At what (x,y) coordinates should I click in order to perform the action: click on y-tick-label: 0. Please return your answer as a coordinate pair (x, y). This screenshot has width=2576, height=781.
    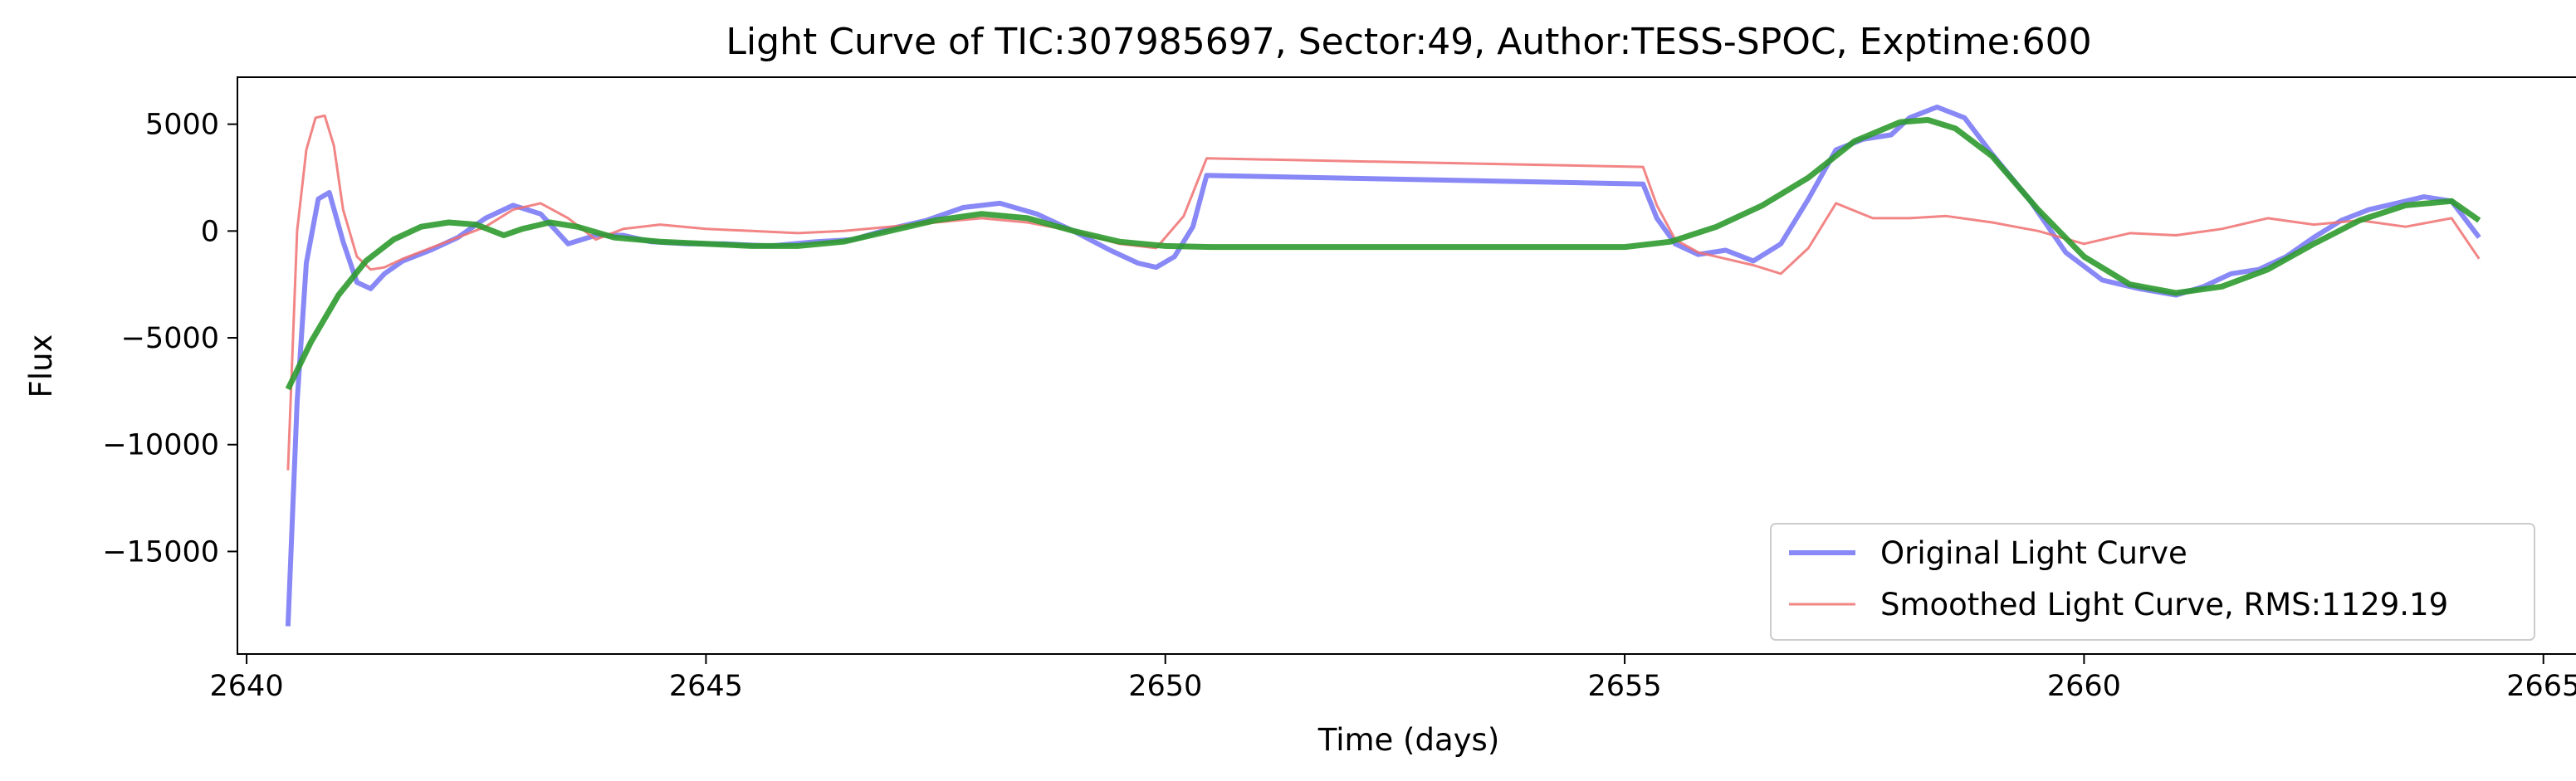
    Looking at the image, I should click on (210, 231).